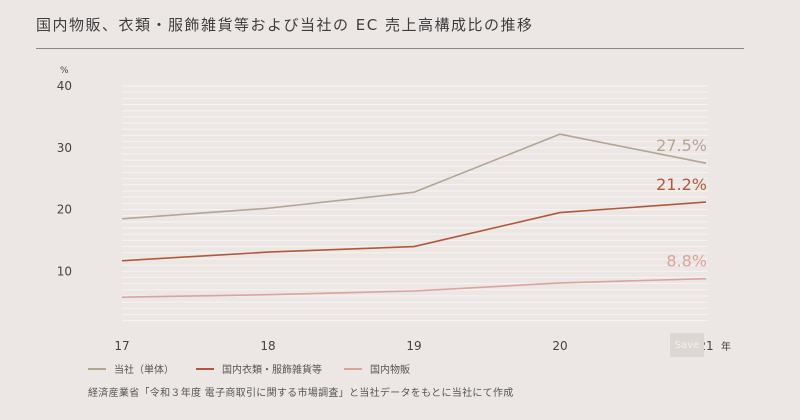 Image resolution: width=800 pixels, height=420 pixels. What do you see at coordinates (144, 370) in the screenshot?
I see `legend-label-company: 当社（単体）` at bounding box center [144, 370].